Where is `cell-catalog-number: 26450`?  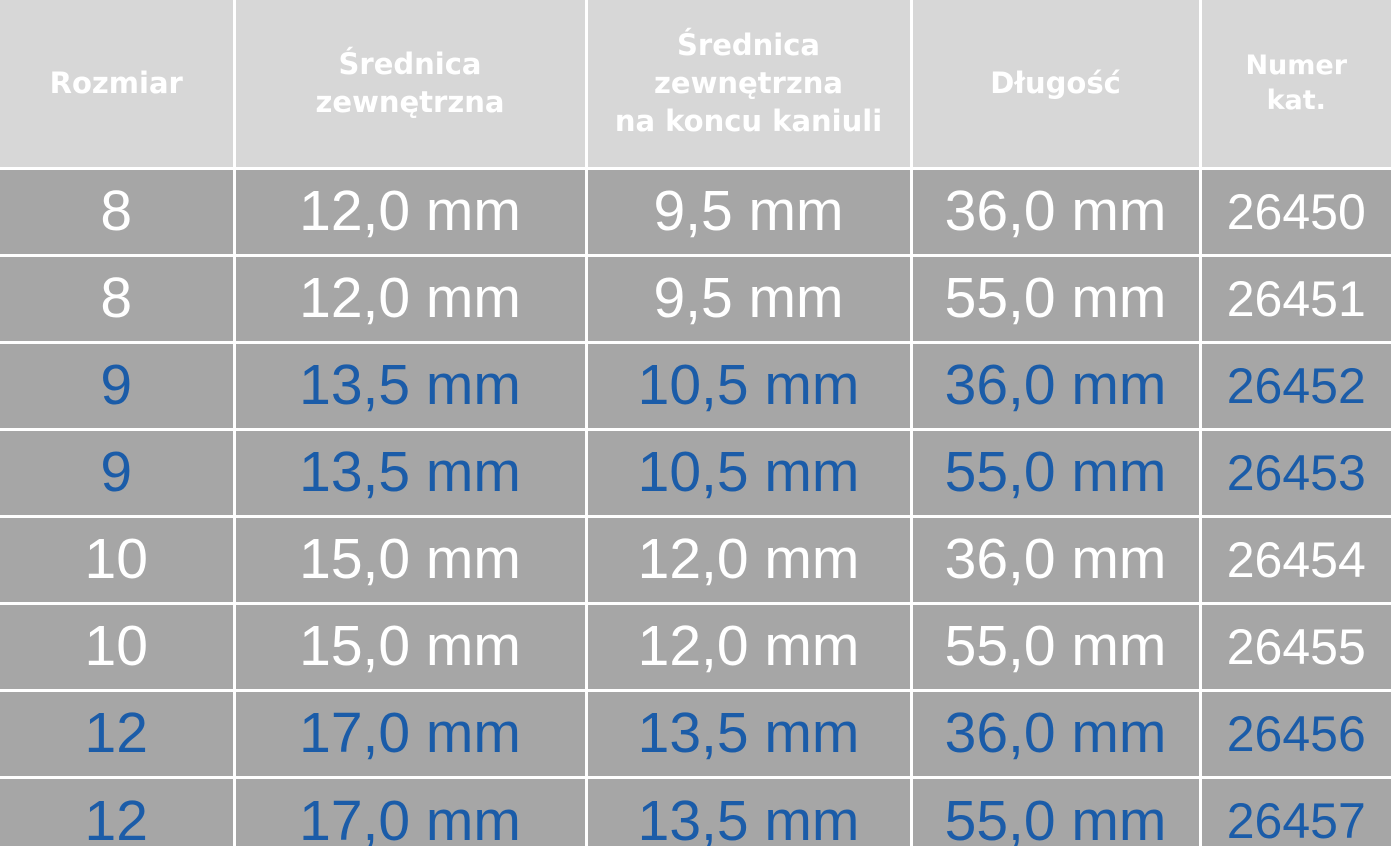 cell-catalog-number: 26450 is located at coordinates (1295, 212).